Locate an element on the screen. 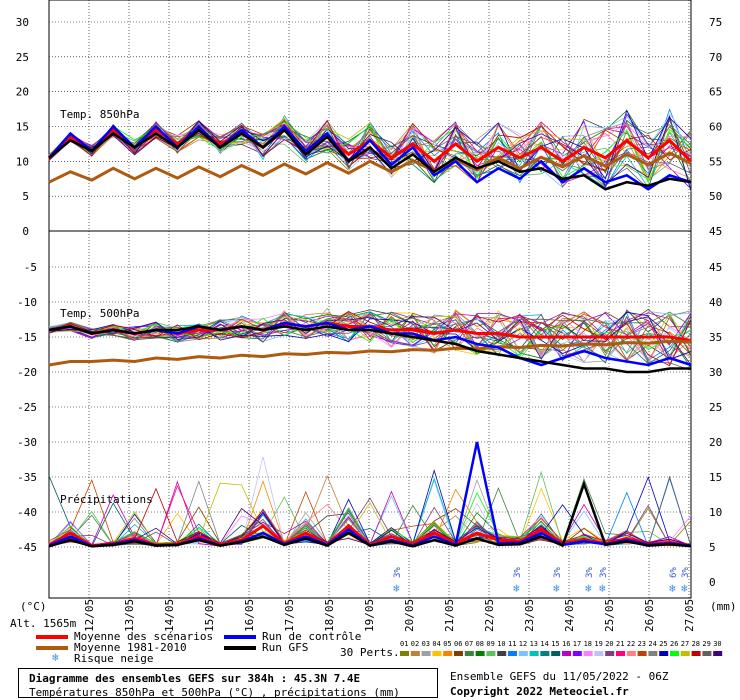  unit-left: (°C) is located at coordinates (33, 606).